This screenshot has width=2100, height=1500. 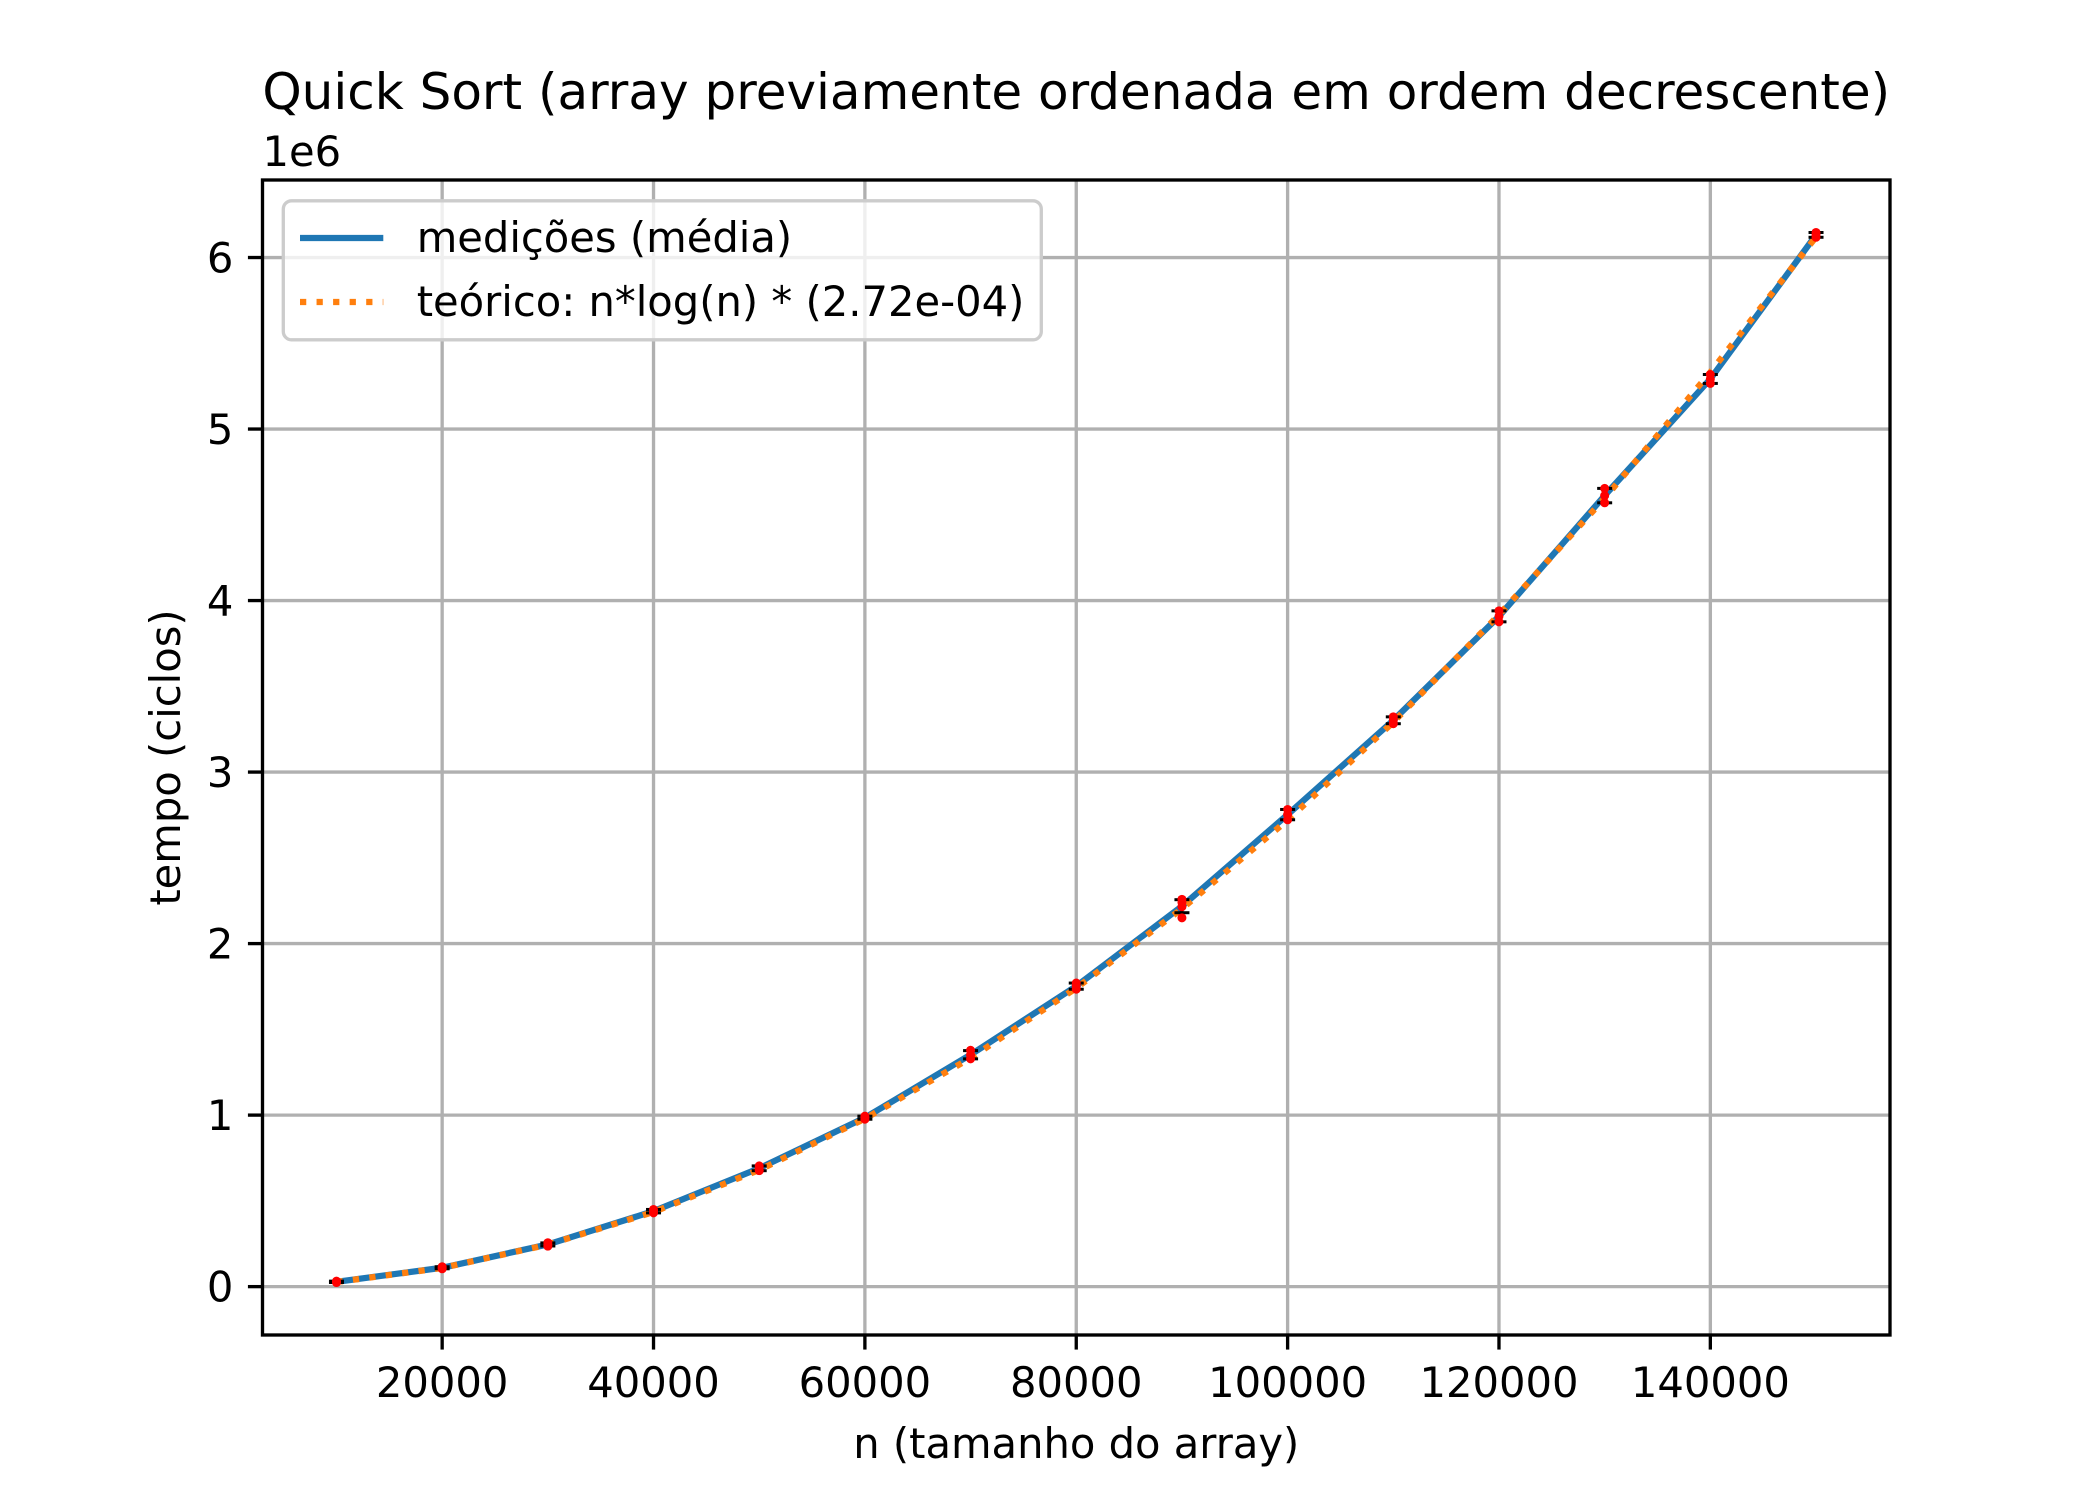 I want to click on legend-frame, so click(x=662, y=270).